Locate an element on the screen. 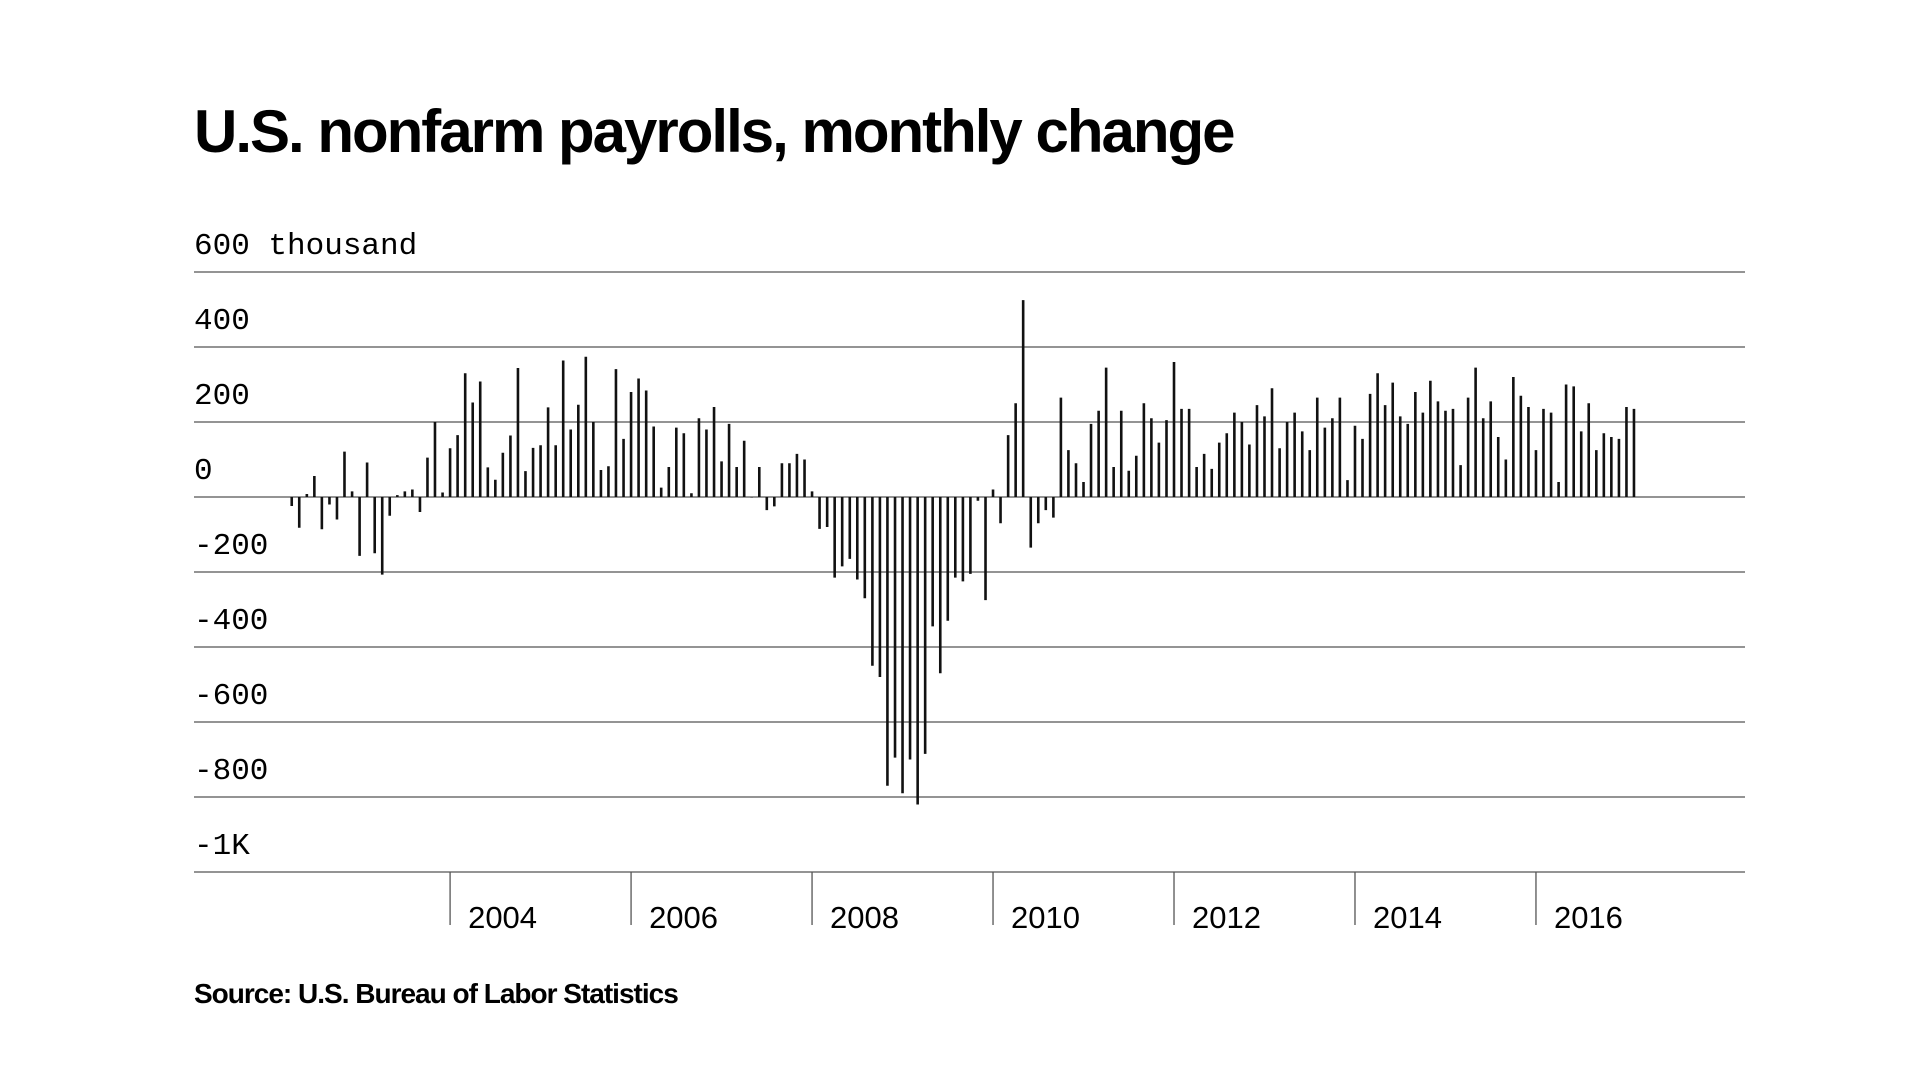 This screenshot has height=1080, width=1920. x-tick-label: 2004 is located at coordinates (502, 917).